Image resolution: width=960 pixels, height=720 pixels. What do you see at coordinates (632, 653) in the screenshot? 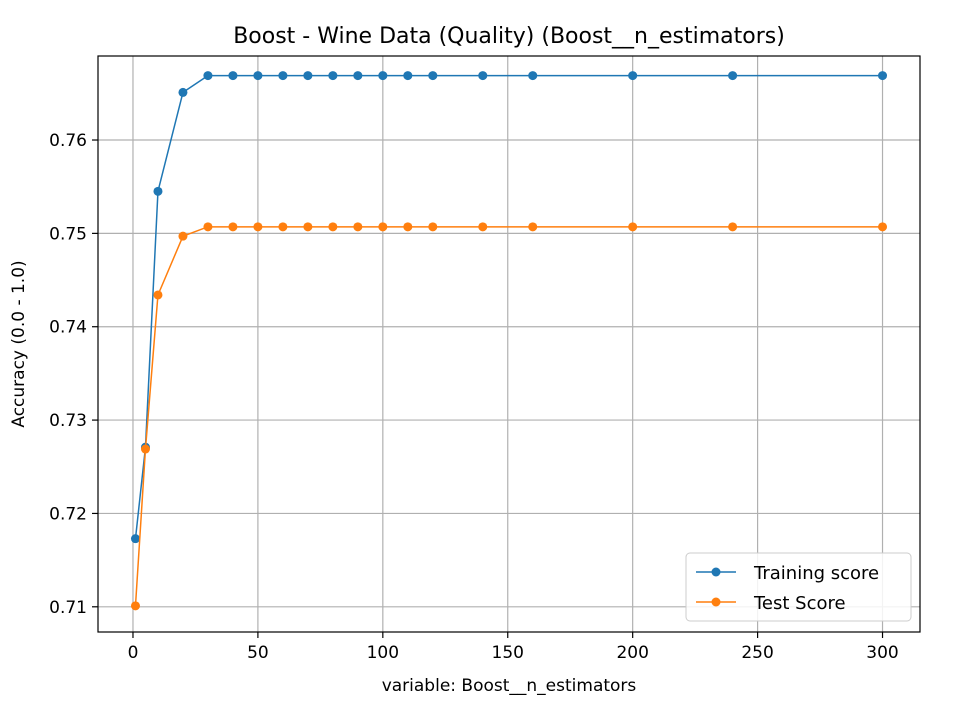
I see `x-tick-label: 200` at bounding box center [632, 653].